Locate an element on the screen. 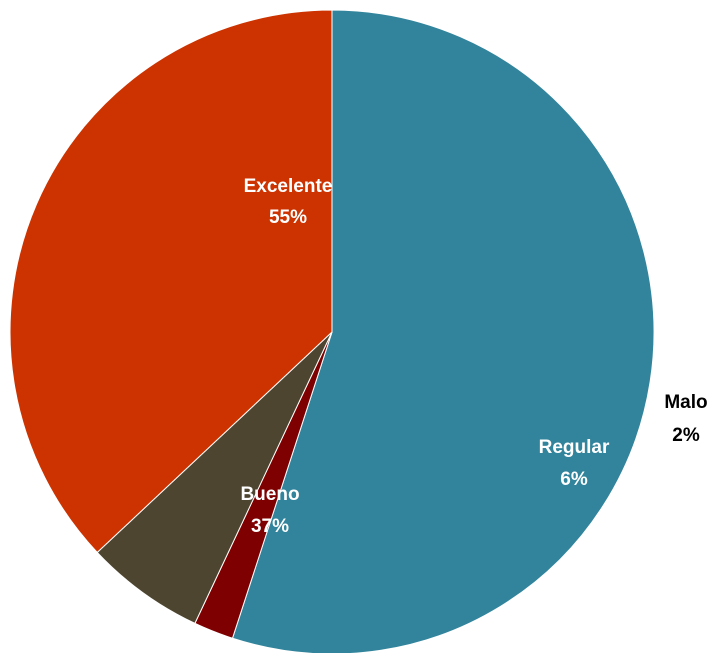 The width and height of the screenshot is (717, 653). slice-label-malo: Malo is located at coordinates (685, 402).